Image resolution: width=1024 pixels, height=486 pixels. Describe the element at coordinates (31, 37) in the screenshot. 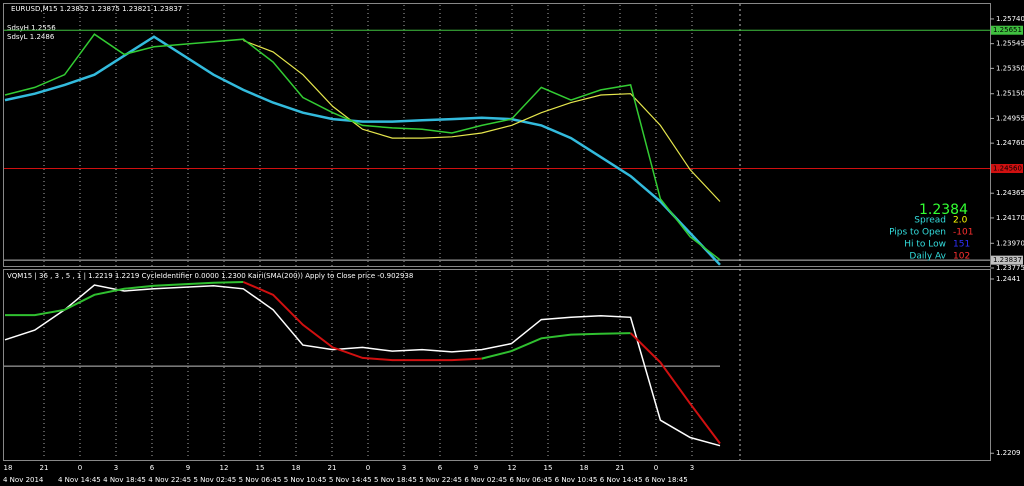

I see `sdsy-low: SdsyL 1.2486` at that location.